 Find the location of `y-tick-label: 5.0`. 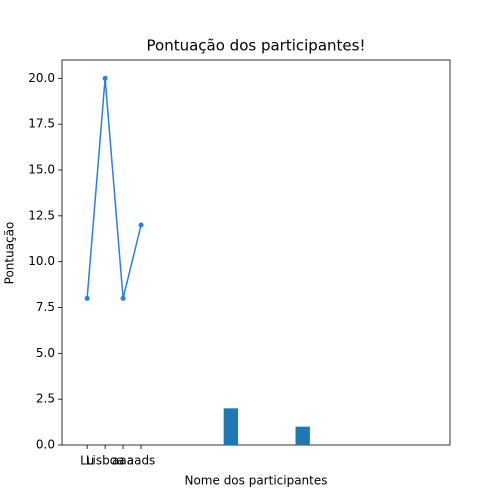

y-tick-label: 5.0 is located at coordinates (45, 353).